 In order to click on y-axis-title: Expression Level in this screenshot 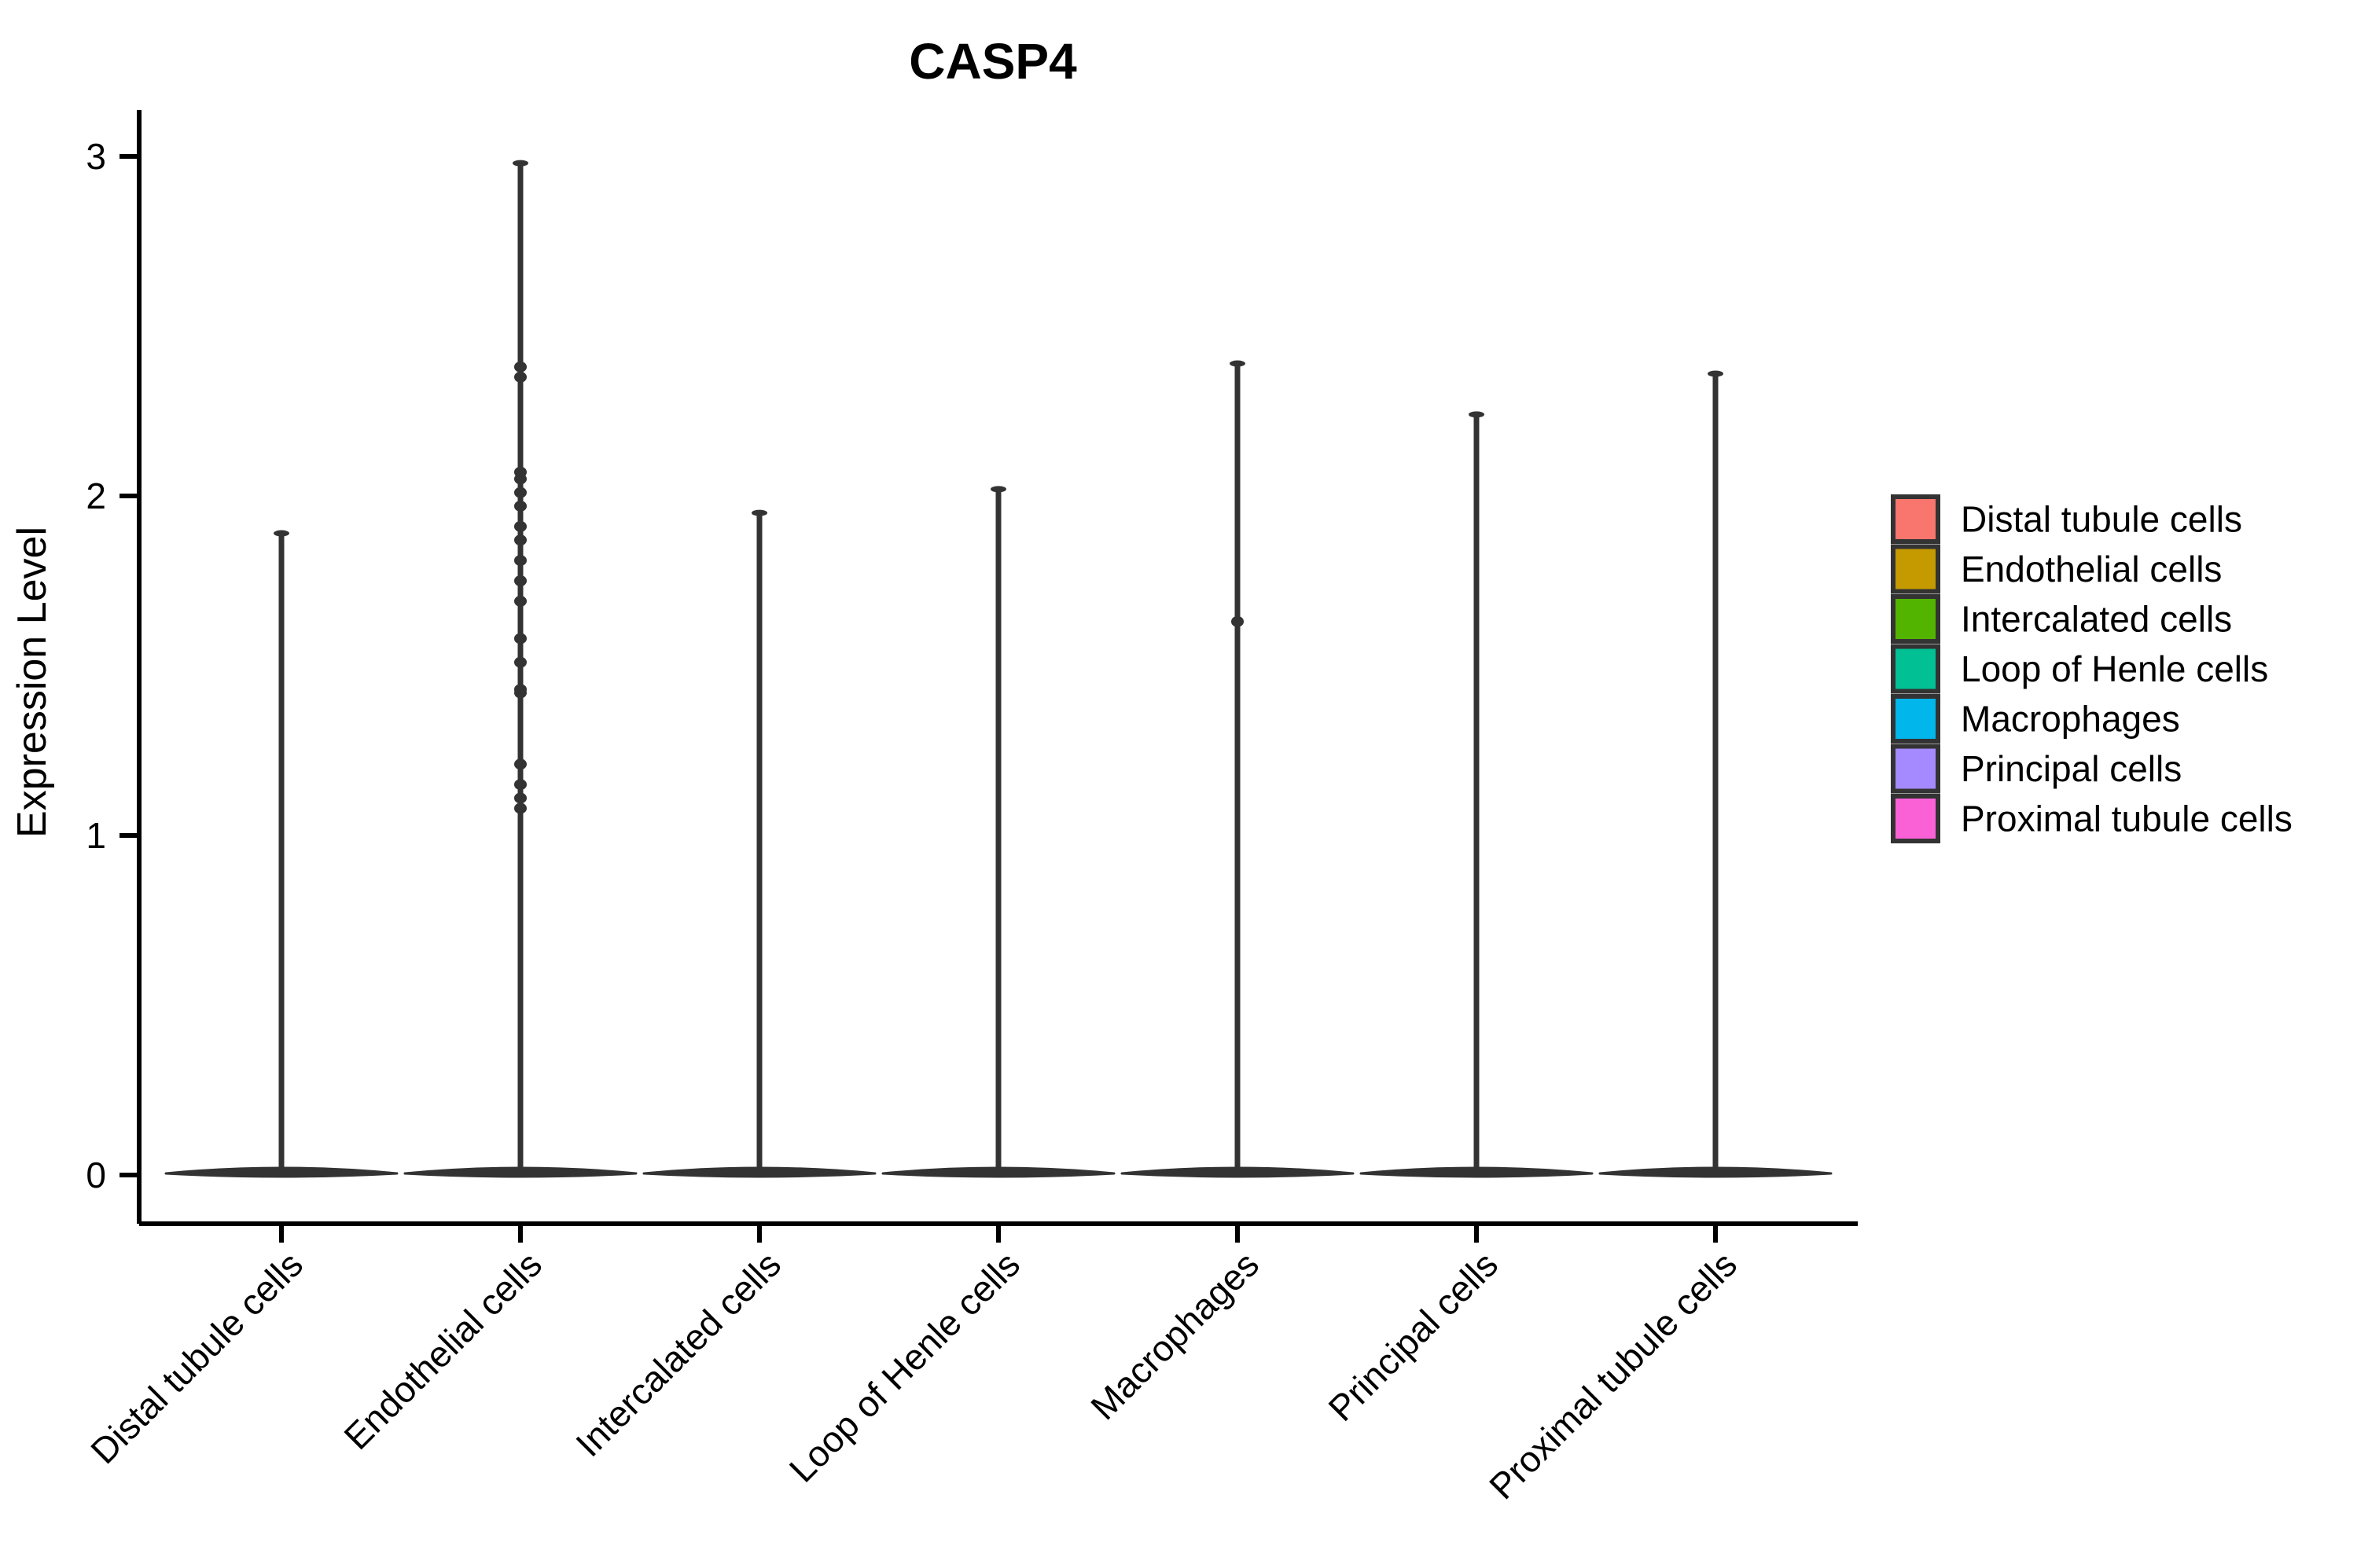, I will do `click(32, 682)`.